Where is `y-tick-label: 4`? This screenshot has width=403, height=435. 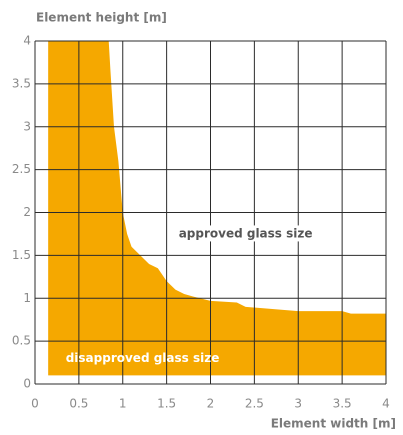 y-tick-label: 4 is located at coordinates (27, 41).